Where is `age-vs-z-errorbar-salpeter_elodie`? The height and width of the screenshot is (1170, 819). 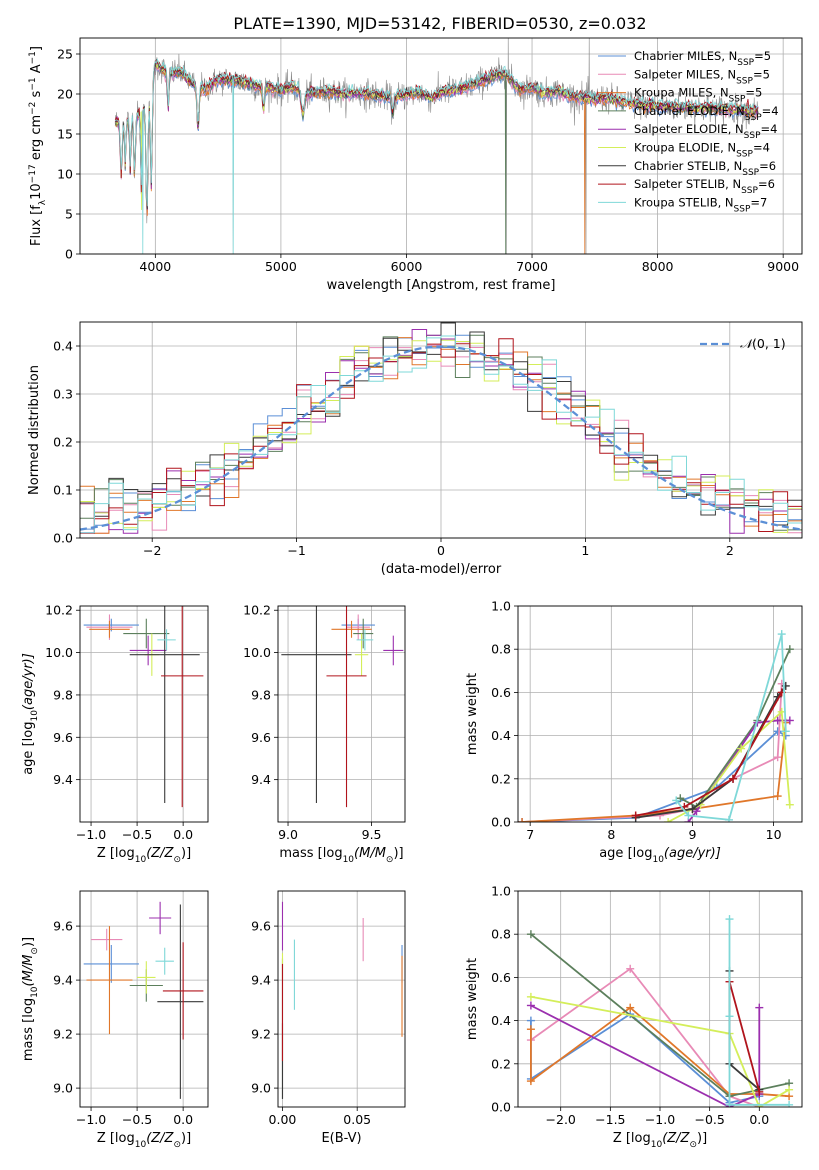
age-vs-z-errorbar-salpeter_elodie is located at coordinates (148, 650).